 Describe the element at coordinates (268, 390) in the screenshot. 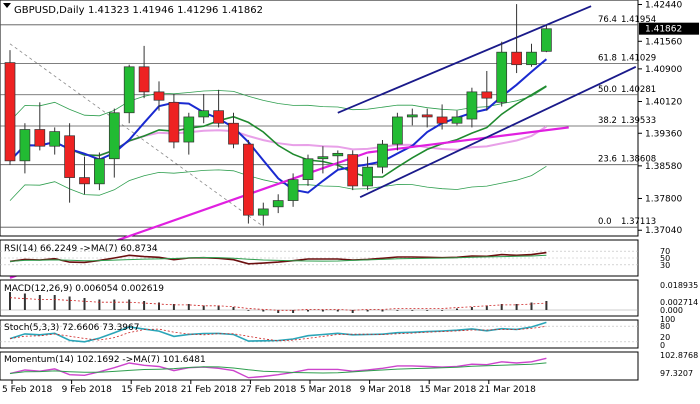

I see `time-tick-label: 27 Feb 2018` at that location.